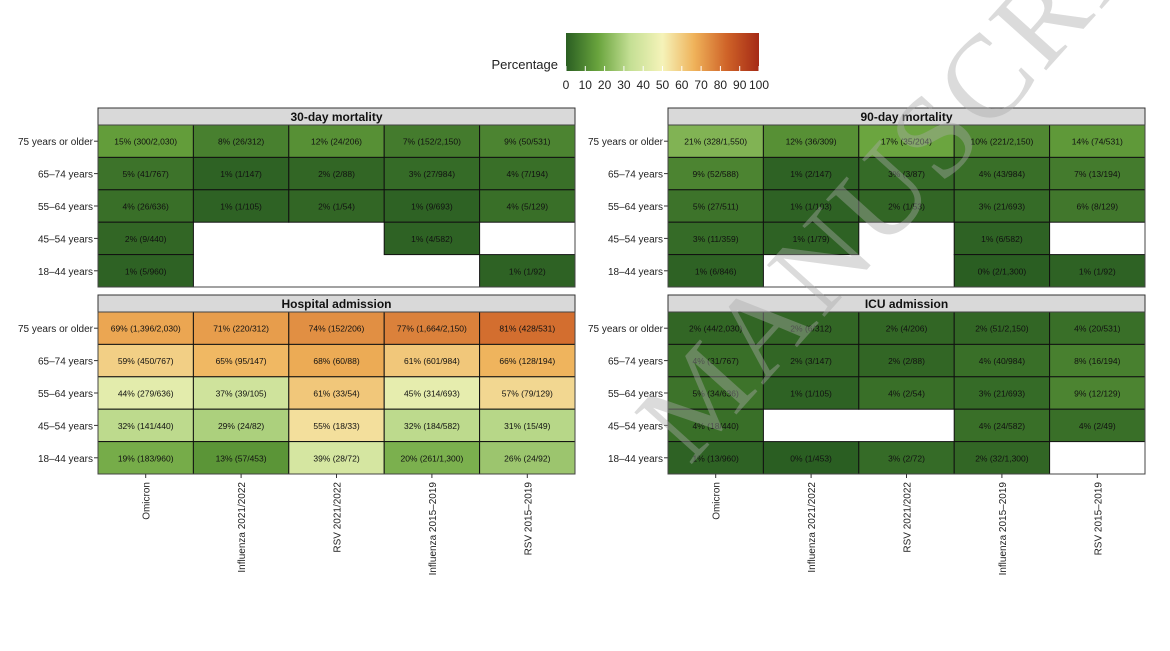 This screenshot has height=651, width=1170. I want to click on cell-label: 2% (6/312), so click(811, 329).